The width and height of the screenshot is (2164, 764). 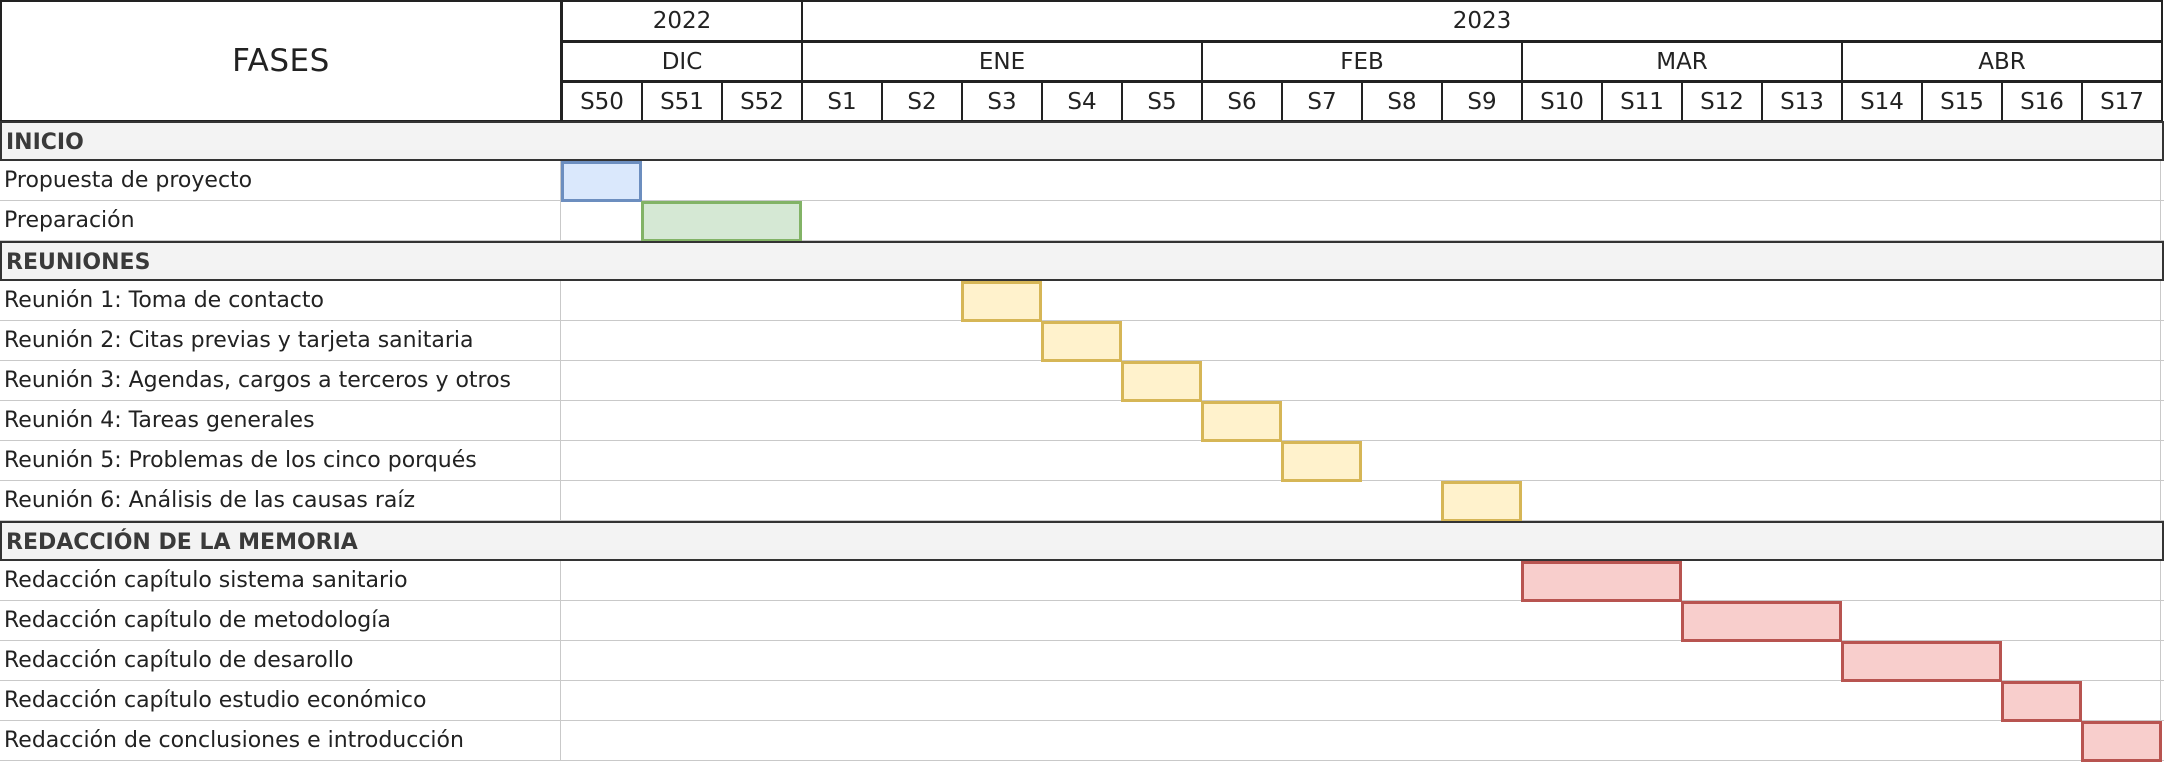 I want to click on month-header: DIC, so click(x=682, y=61).